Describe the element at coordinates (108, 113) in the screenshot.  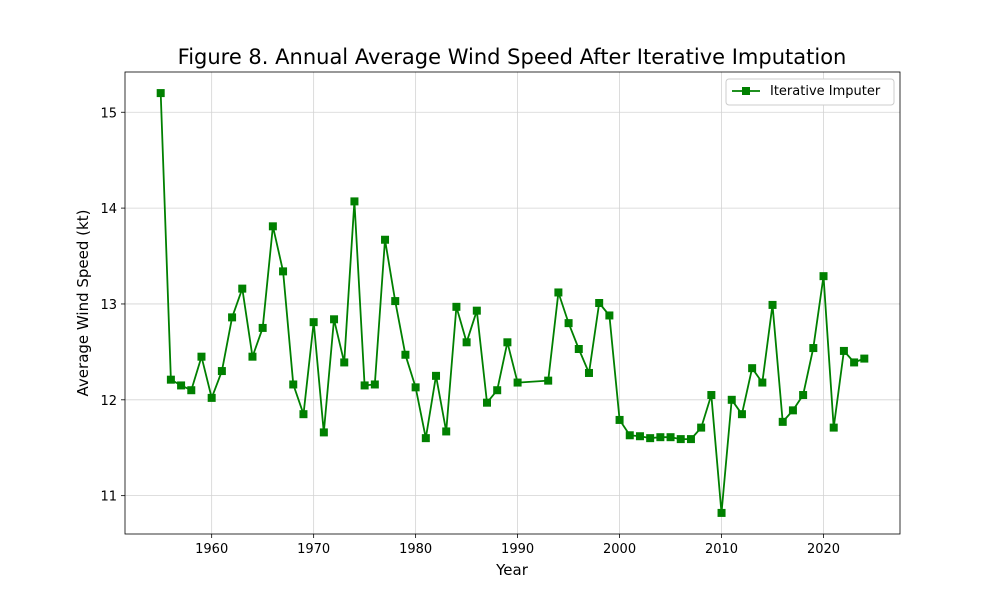
I see `y-tick-label: 15` at that location.